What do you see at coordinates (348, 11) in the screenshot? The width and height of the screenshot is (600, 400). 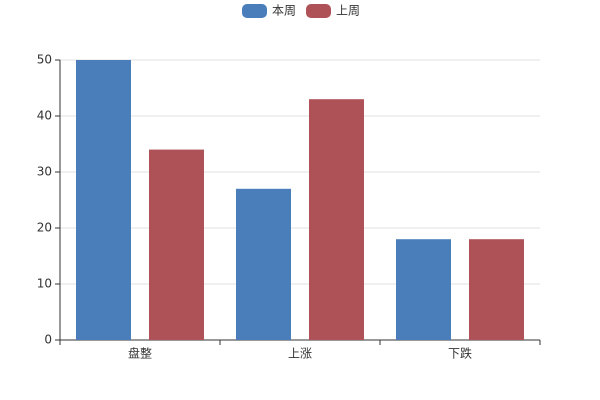 I see `legend-label: 上周` at bounding box center [348, 11].